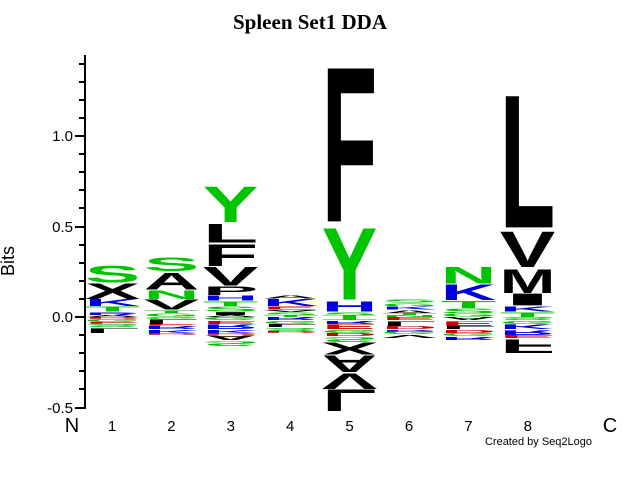 The image size is (640, 480). Describe the element at coordinates (62, 317) in the screenshot. I see `y-tick-label: 0.0` at that location.